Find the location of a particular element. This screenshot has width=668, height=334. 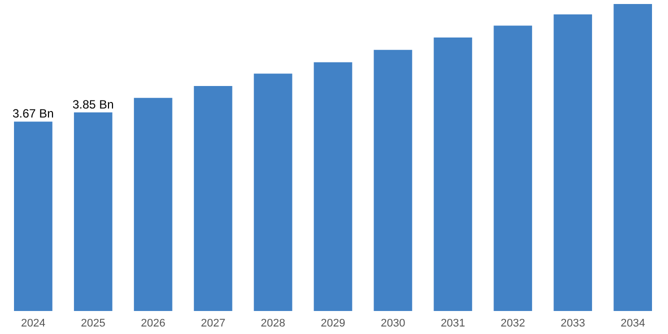

x-tick-label: 2033 is located at coordinates (573, 324).